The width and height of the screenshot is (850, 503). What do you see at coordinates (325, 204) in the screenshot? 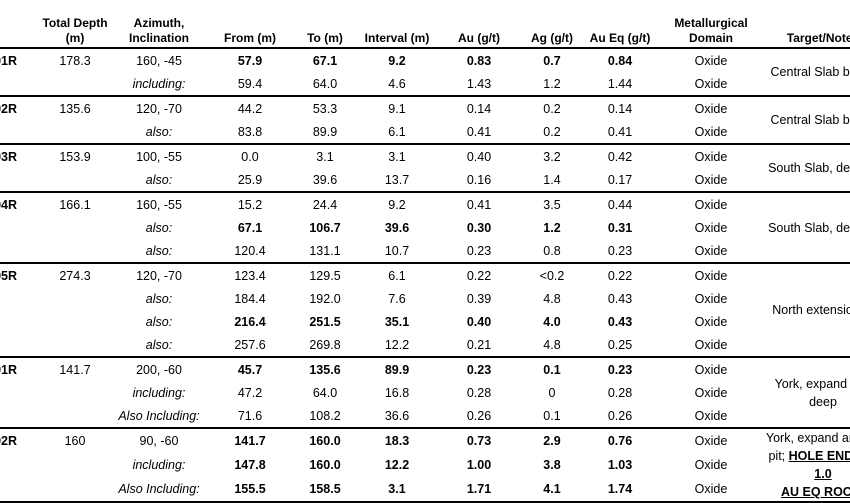
I see `to-value: 24.4` at bounding box center [325, 204].